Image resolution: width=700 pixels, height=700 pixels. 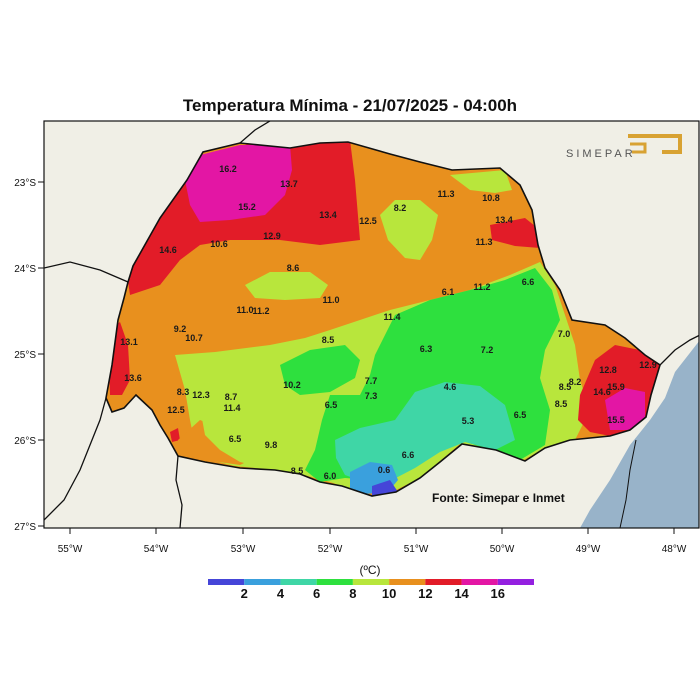 What do you see at coordinates (450, 387) in the screenshot?
I see `station-value: 4.6` at bounding box center [450, 387].